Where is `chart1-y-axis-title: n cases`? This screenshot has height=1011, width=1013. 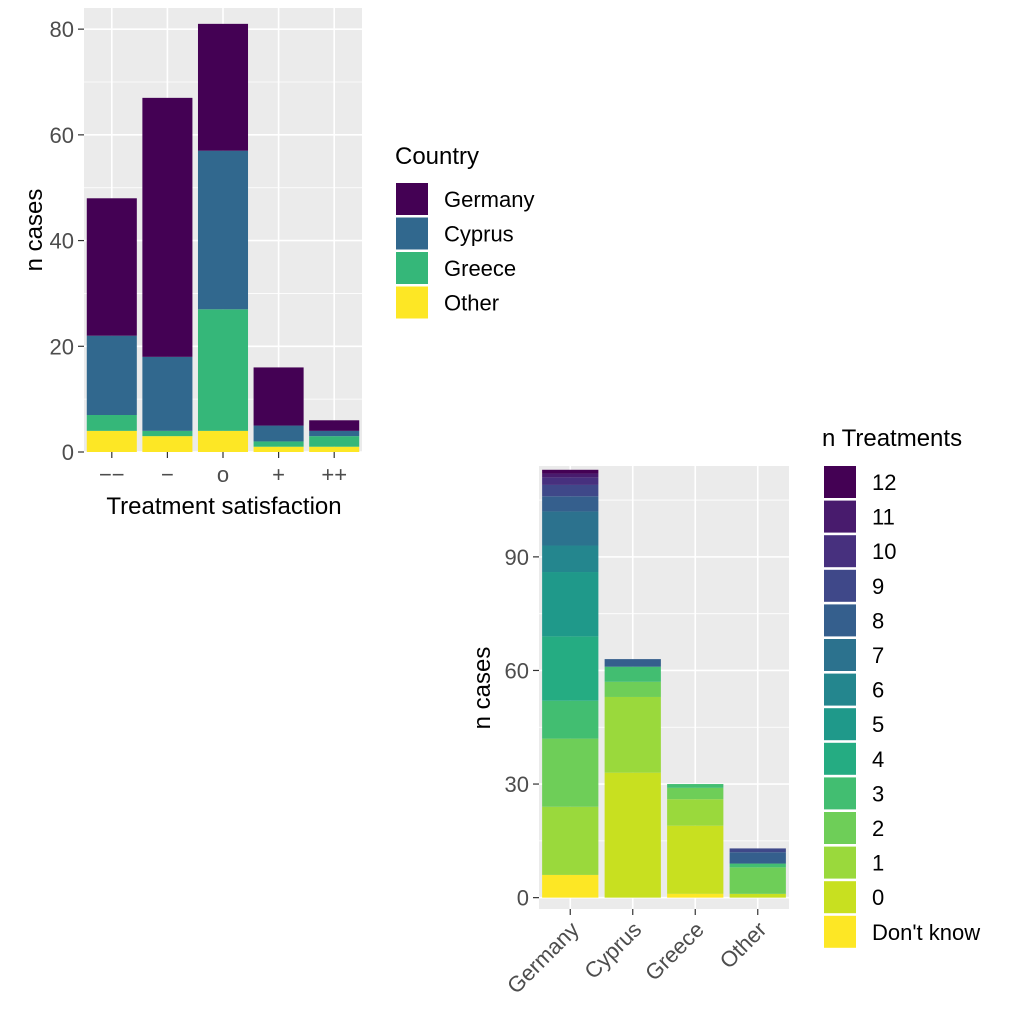
chart1-y-axis-title: n cases is located at coordinates (34, 230).